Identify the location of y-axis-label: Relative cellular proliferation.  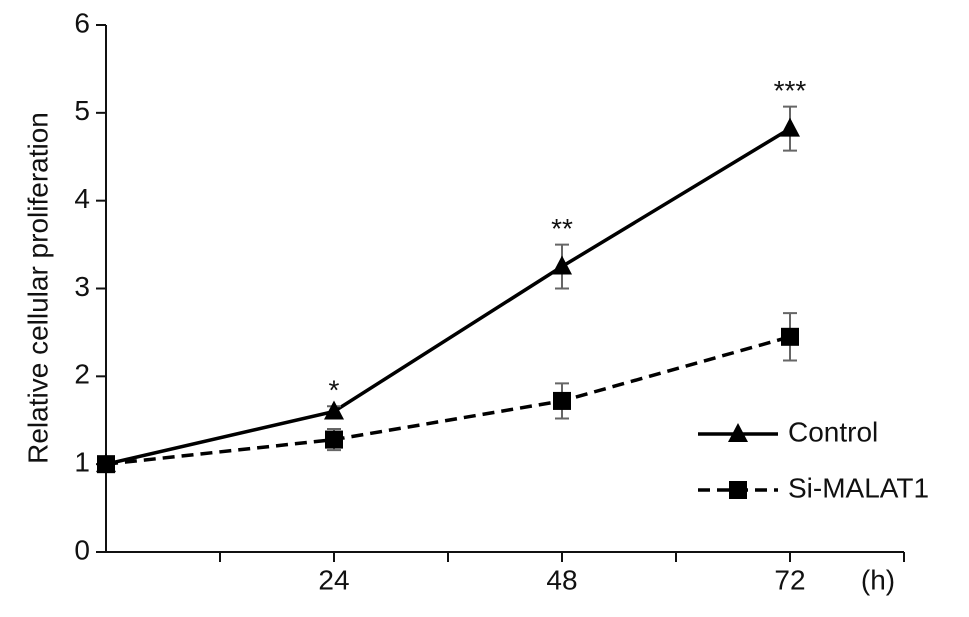
(37, 288).